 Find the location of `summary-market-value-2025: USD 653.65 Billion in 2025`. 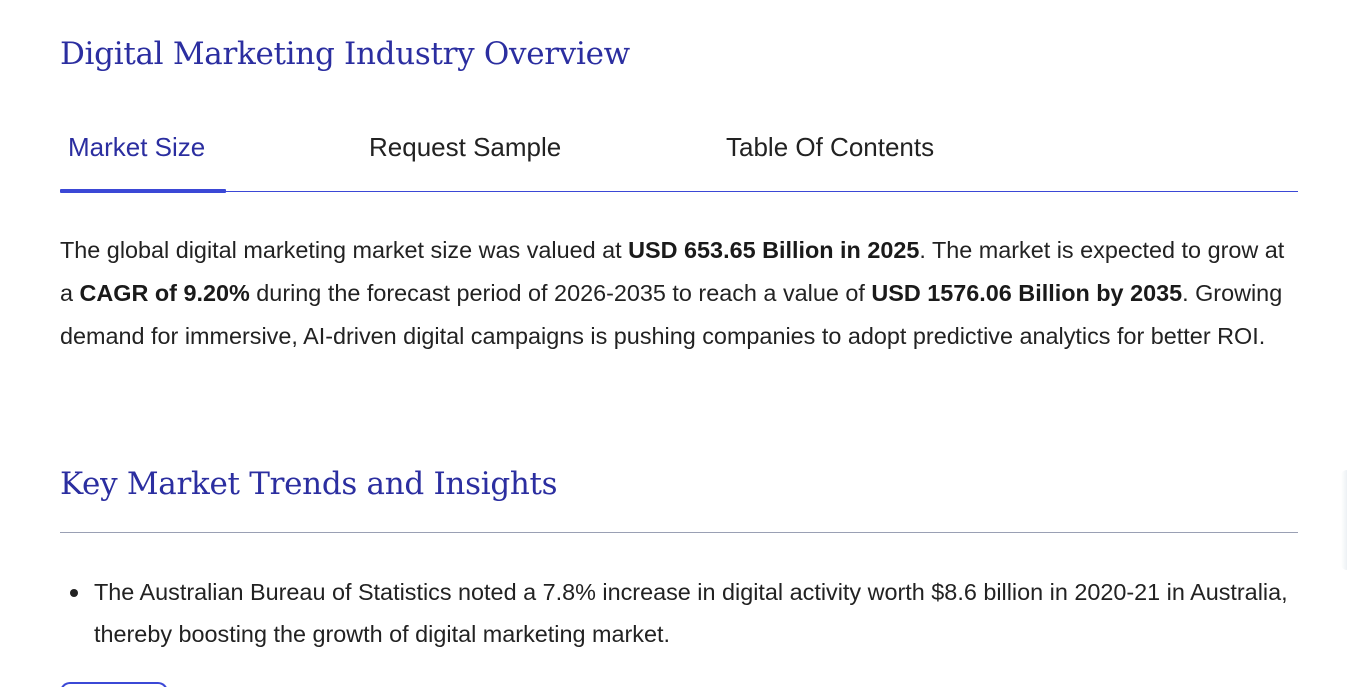

summary-market-value-2025: USD 653.65 Billion in 2025 is located at coordinates (774, 250).